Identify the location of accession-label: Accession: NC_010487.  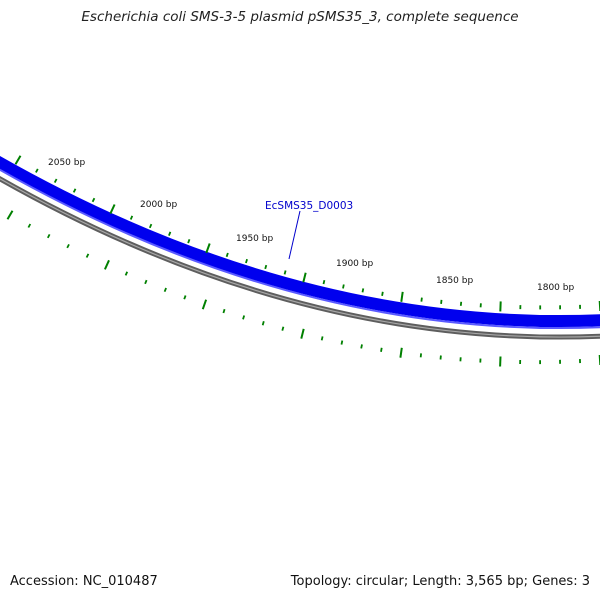
(84, 581).